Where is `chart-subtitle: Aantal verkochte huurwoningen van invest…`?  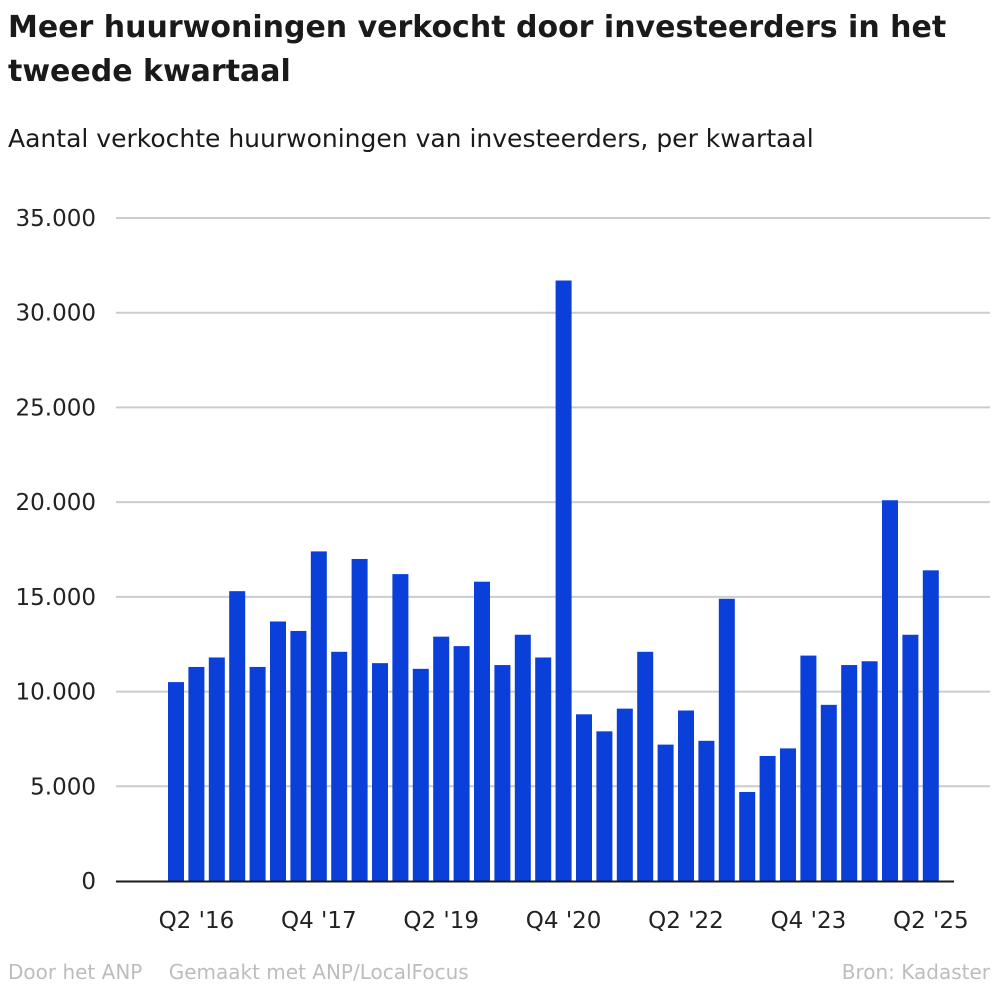 chart-subtitle: Aantal verkochte huurwoningen van invest… is located at coordinates (411, 138).